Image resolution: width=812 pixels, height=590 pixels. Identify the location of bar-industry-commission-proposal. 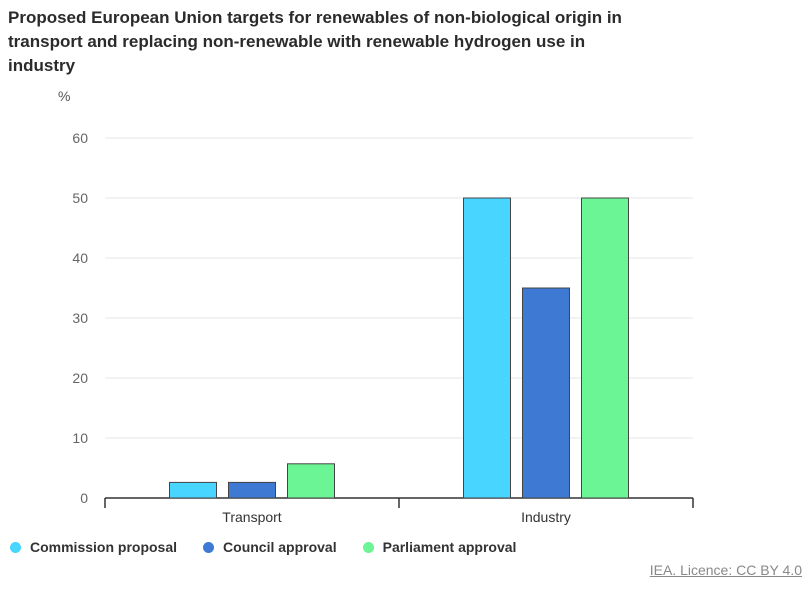
(487, 348).